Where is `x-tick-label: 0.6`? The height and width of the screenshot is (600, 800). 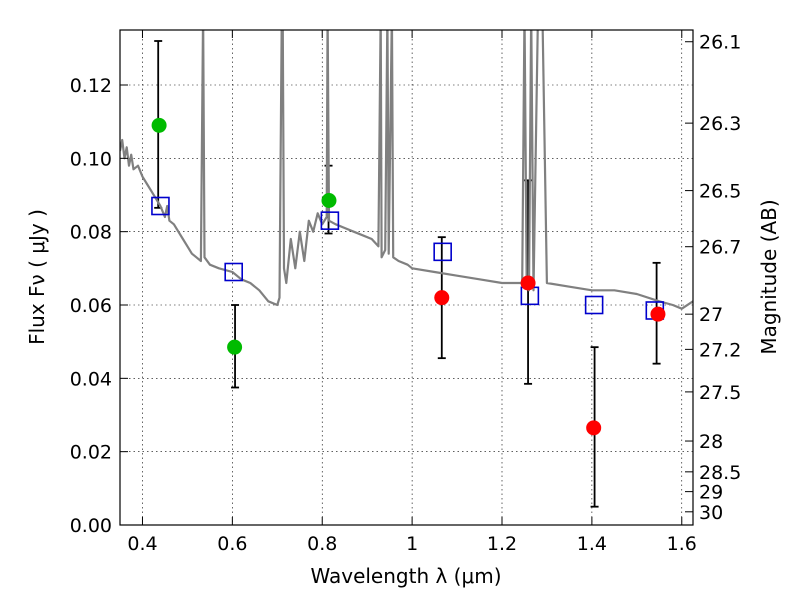 x-tick-label: 0.6 is located at coordinates (232, 544).